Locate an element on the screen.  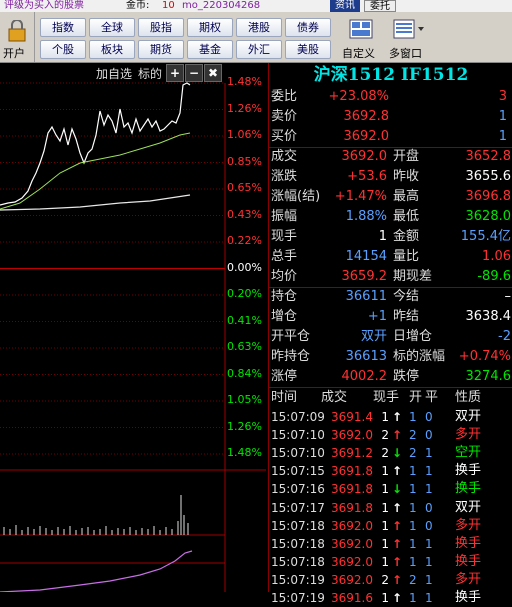
nav-button: 基金 is located at coordinates (210, 49).